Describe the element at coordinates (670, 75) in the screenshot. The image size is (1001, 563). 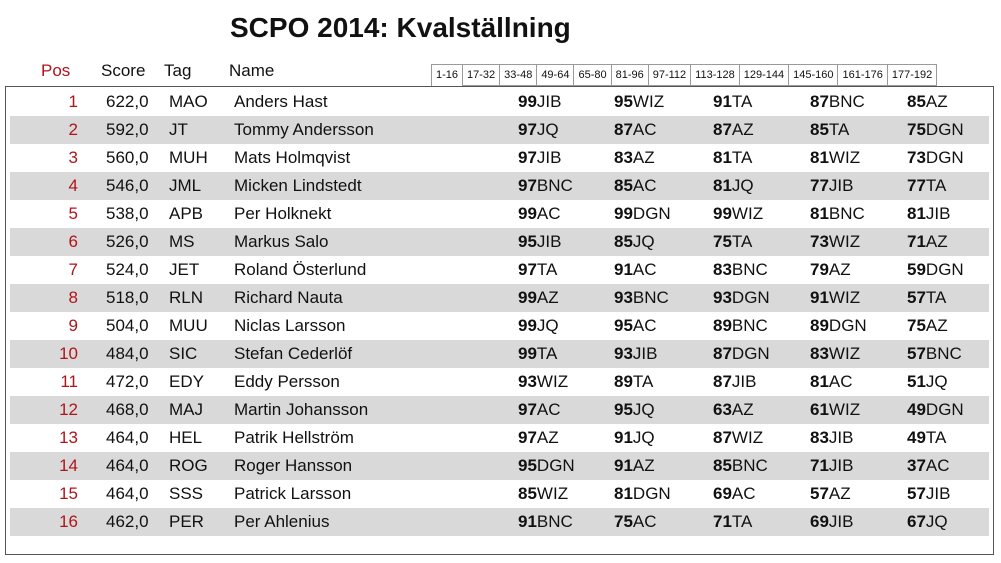
I see `tab-97-112: 97-112` at that location.